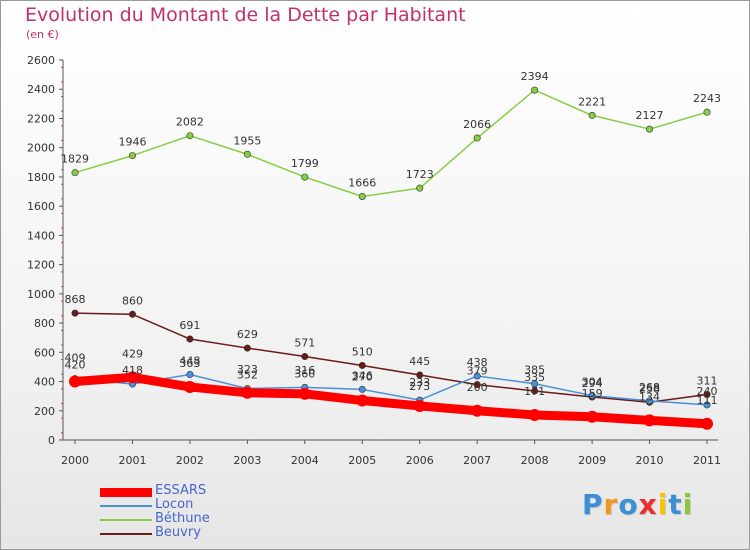 Image resolution: width=750 pixels, height=550 pixels. I want to click on logo-letter: t, so click(675, 504).